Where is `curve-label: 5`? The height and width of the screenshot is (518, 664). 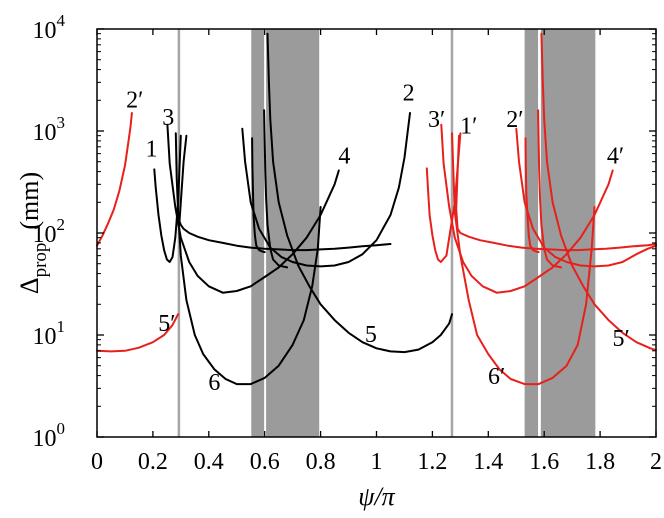 curve-label: 5 is located at coordinates (371, 335).